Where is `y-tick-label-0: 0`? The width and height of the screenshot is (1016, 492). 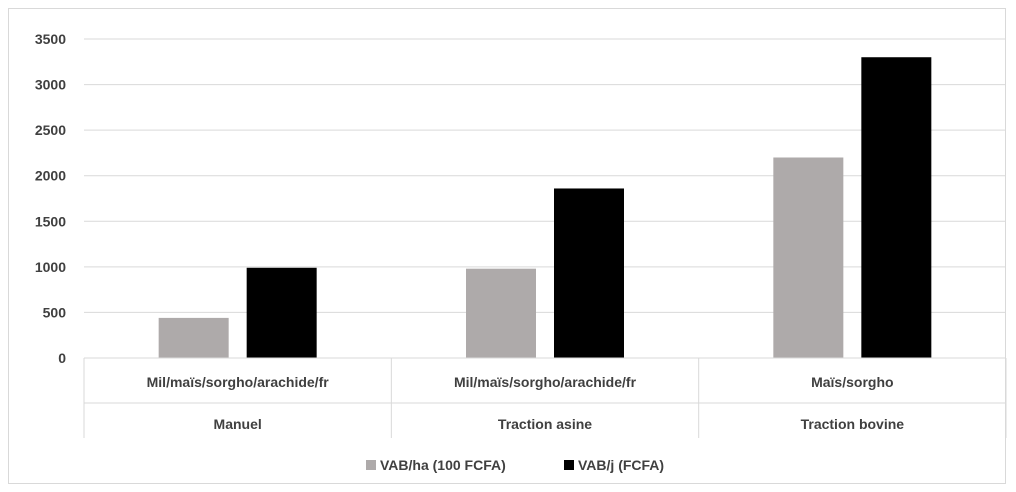
y-tick-label-0: 0 is located at coordinates (62, 358).